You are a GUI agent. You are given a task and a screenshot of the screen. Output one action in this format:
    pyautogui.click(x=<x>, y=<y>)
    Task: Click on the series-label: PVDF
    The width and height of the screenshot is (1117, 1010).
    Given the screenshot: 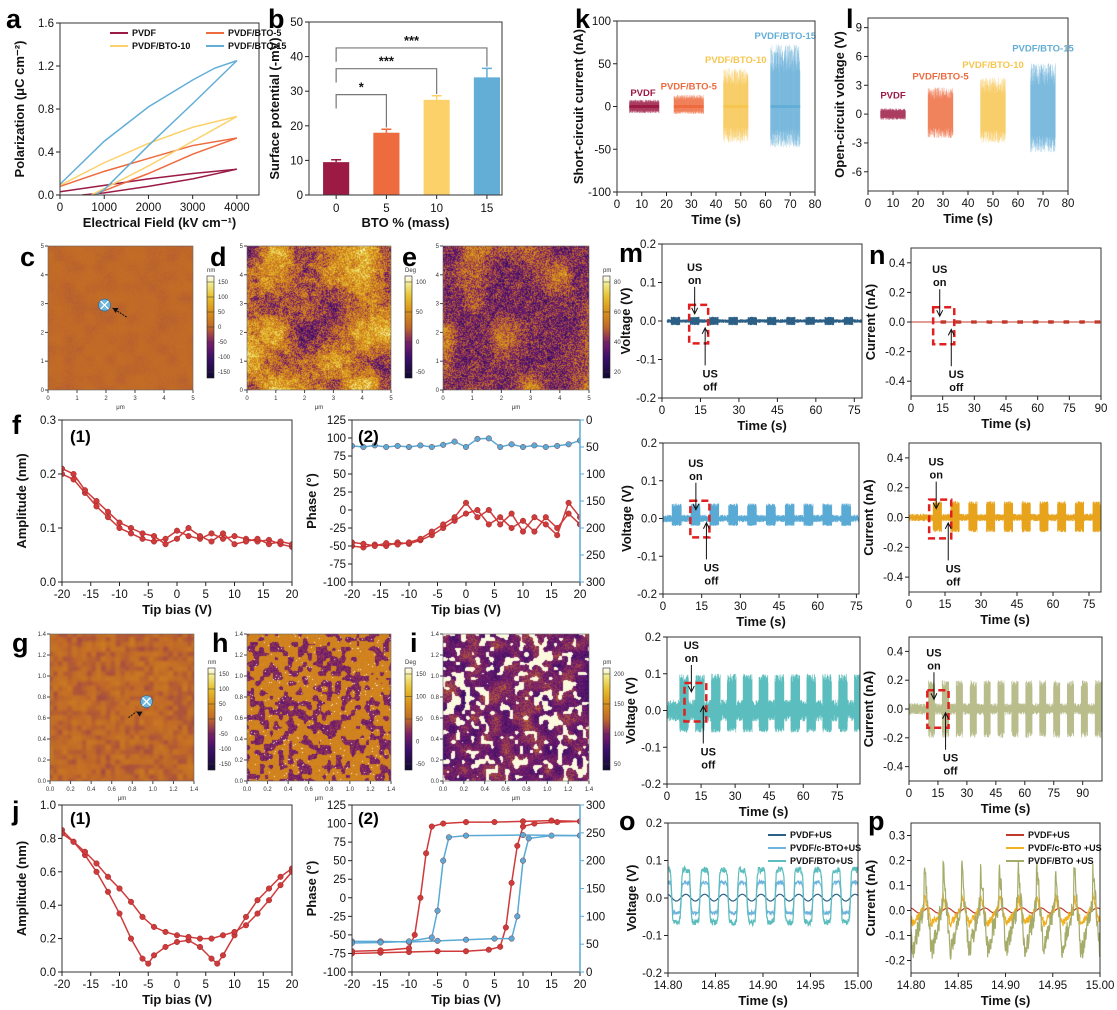 What is the action you would take?
    pyautogui.click(x=893, y=96)
    